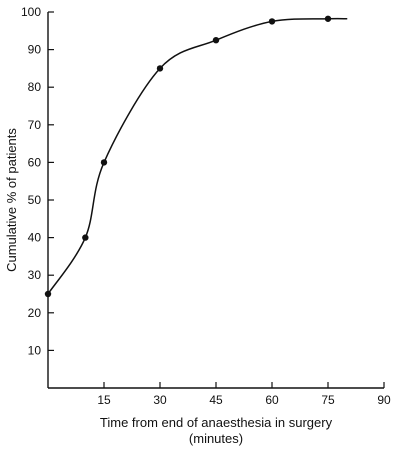 The height and width of the screenshot is (452, 401). What do you see at coordinates (216, 400) in the screenshot?
I see `x-tick-label-45: 45` at bounding box center [216, 400].